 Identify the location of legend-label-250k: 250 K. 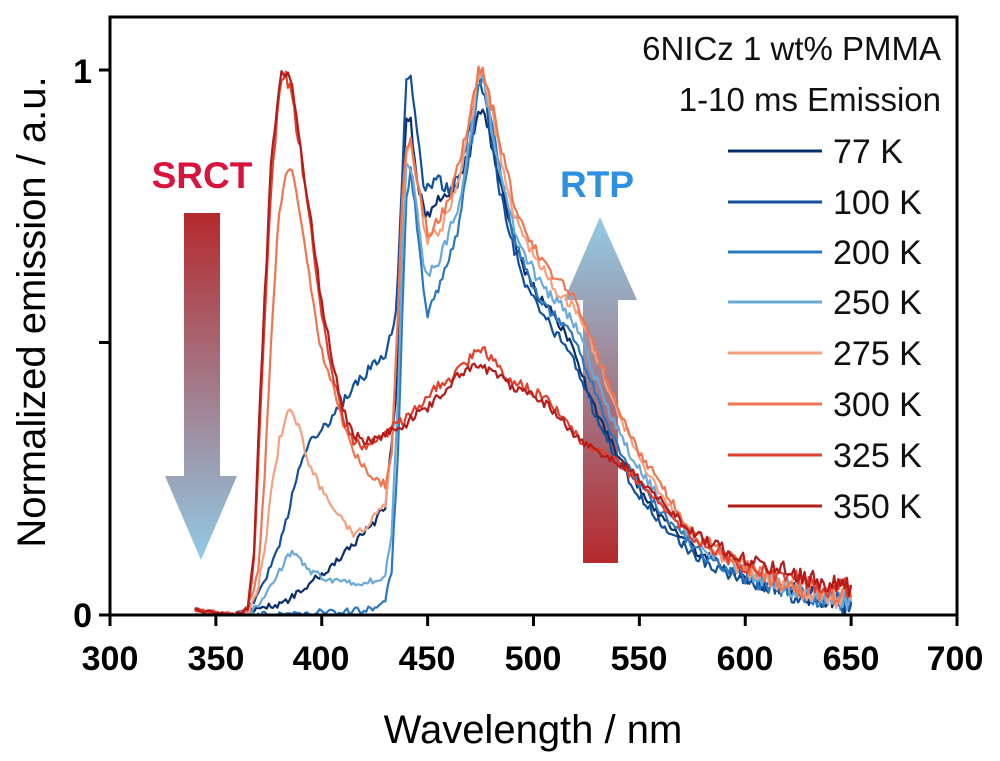
(877, 303).